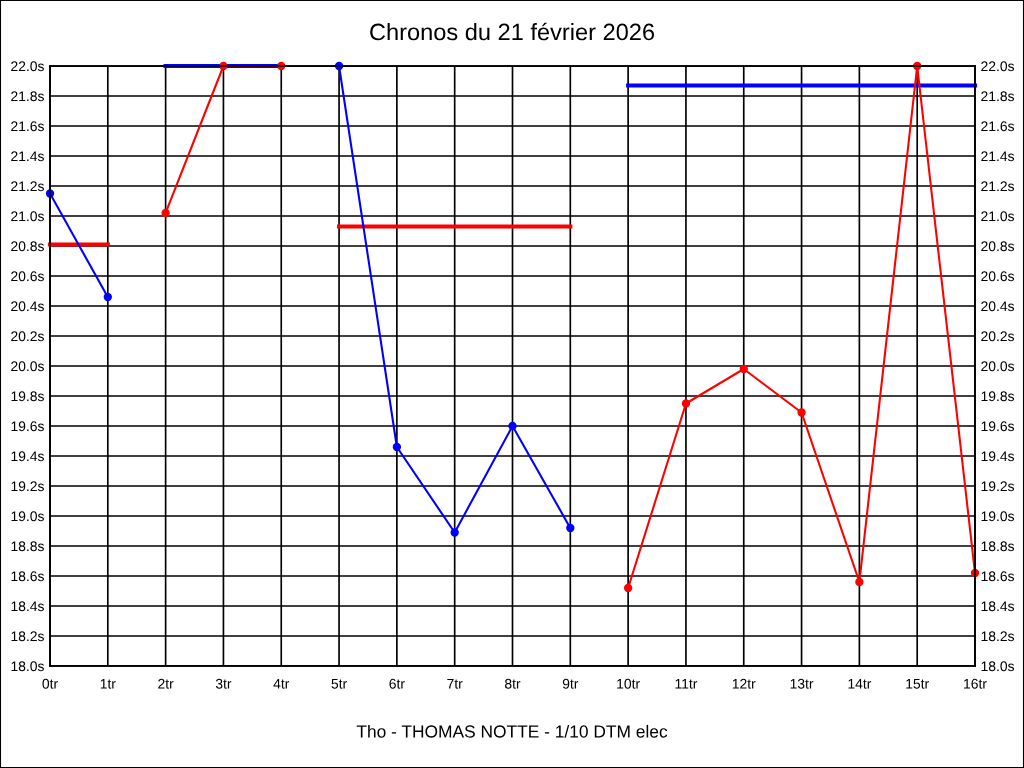 Image resolution: width=1024 pixels, height=768 pixels. What do you see at coordinates (27, 576) in the screenshot?
I see `y-tick-label: 18.6s` at bounding box center [27, 576].